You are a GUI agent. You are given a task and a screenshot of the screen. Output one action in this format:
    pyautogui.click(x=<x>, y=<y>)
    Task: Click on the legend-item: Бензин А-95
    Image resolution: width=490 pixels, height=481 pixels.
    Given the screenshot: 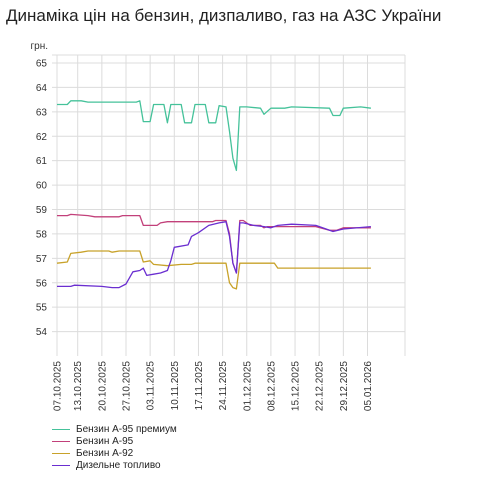 What is the action you would take?
    pyautogui.click(x=114, y=441)
    